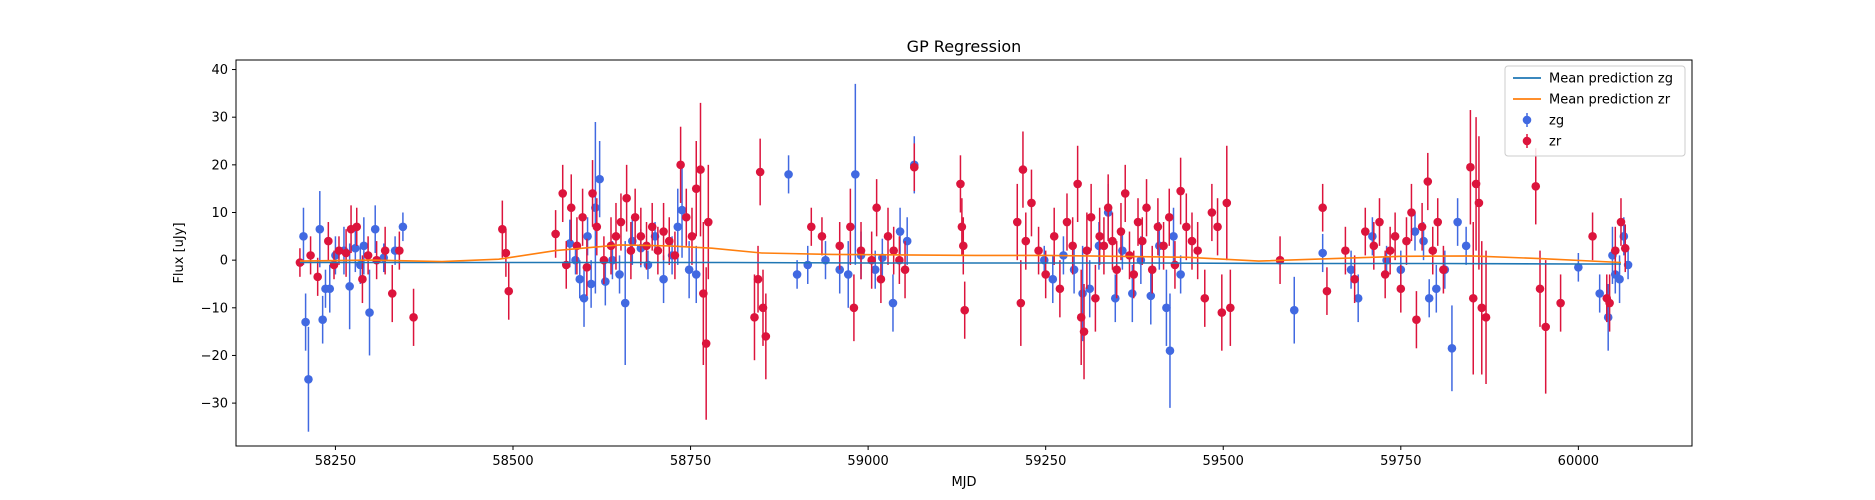 This screenshot has height=500, width=1875. I want to click on x-tick-label: 59750, so click(1400, 461).